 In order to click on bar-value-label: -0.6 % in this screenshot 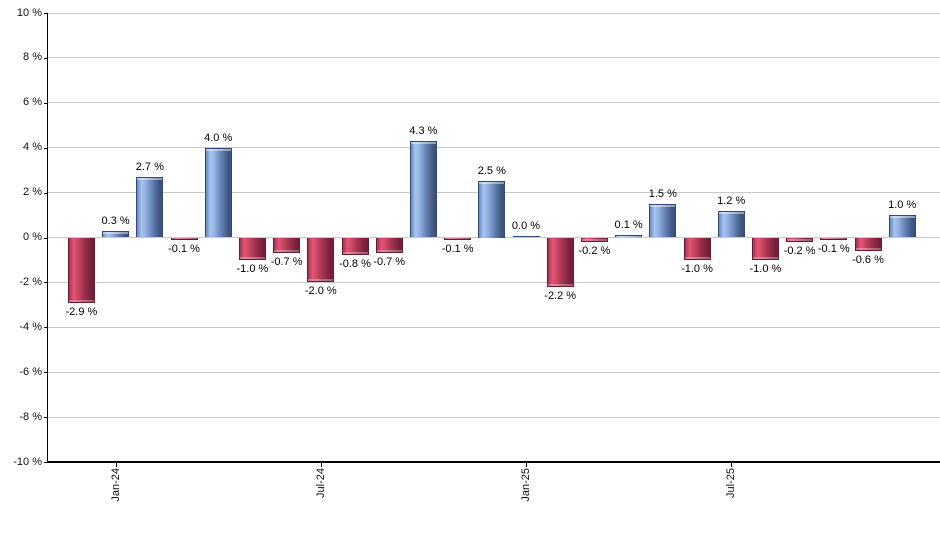, I will do `click(868, 259)`.